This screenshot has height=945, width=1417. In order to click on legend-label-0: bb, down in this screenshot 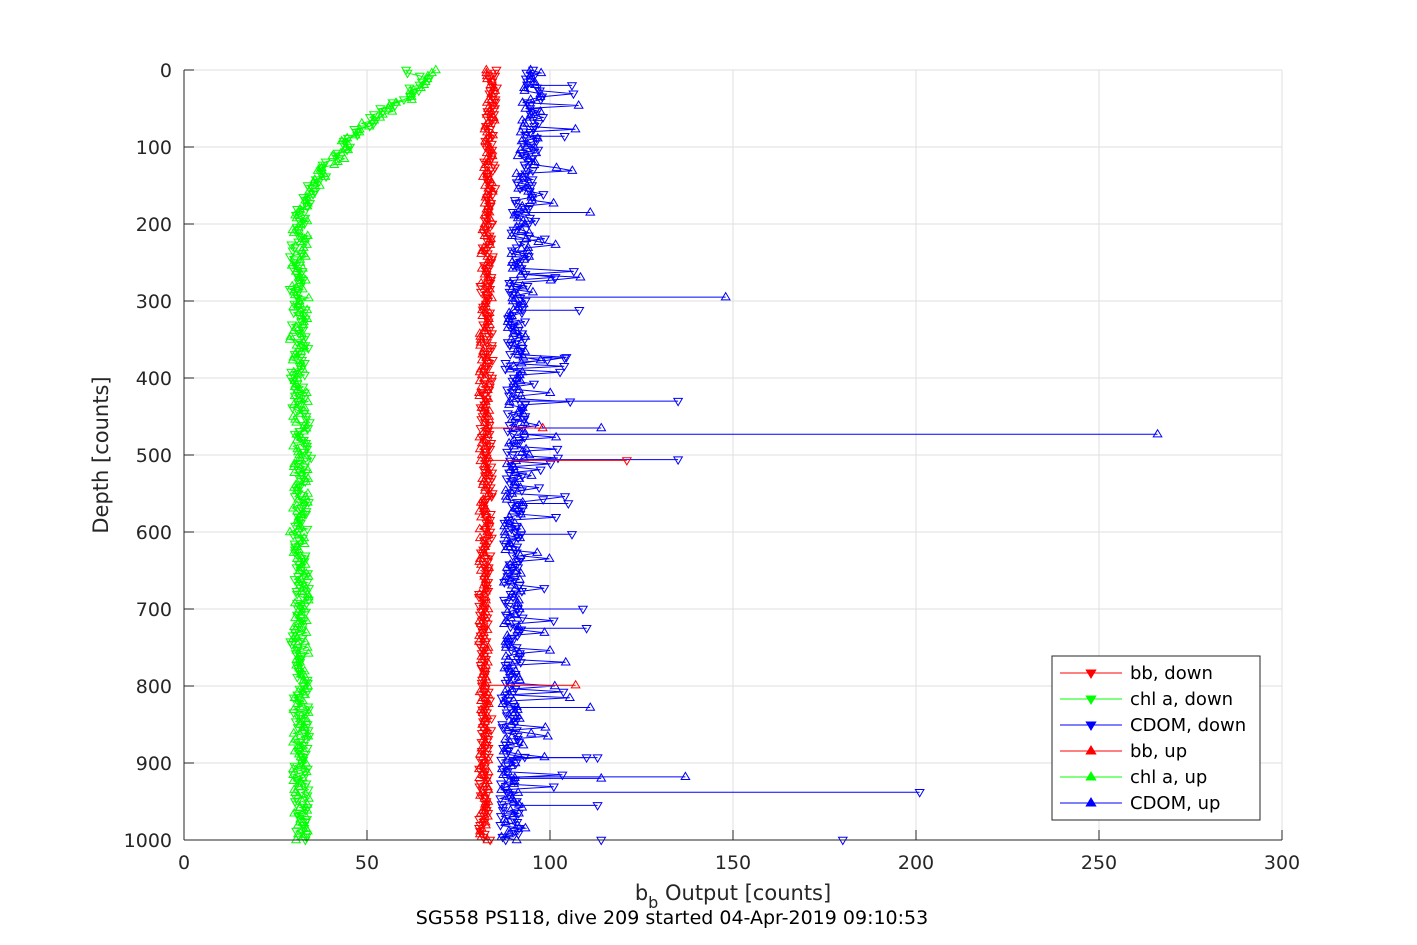, I will do `click(1171, 673)`.